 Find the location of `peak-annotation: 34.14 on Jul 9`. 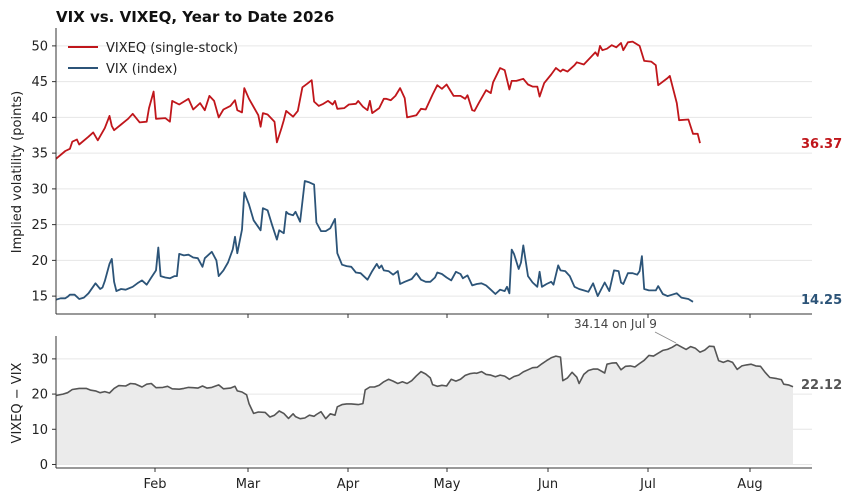

peak-annotation: 34.14 on Jul 9 is located at coordinates (625, 330).